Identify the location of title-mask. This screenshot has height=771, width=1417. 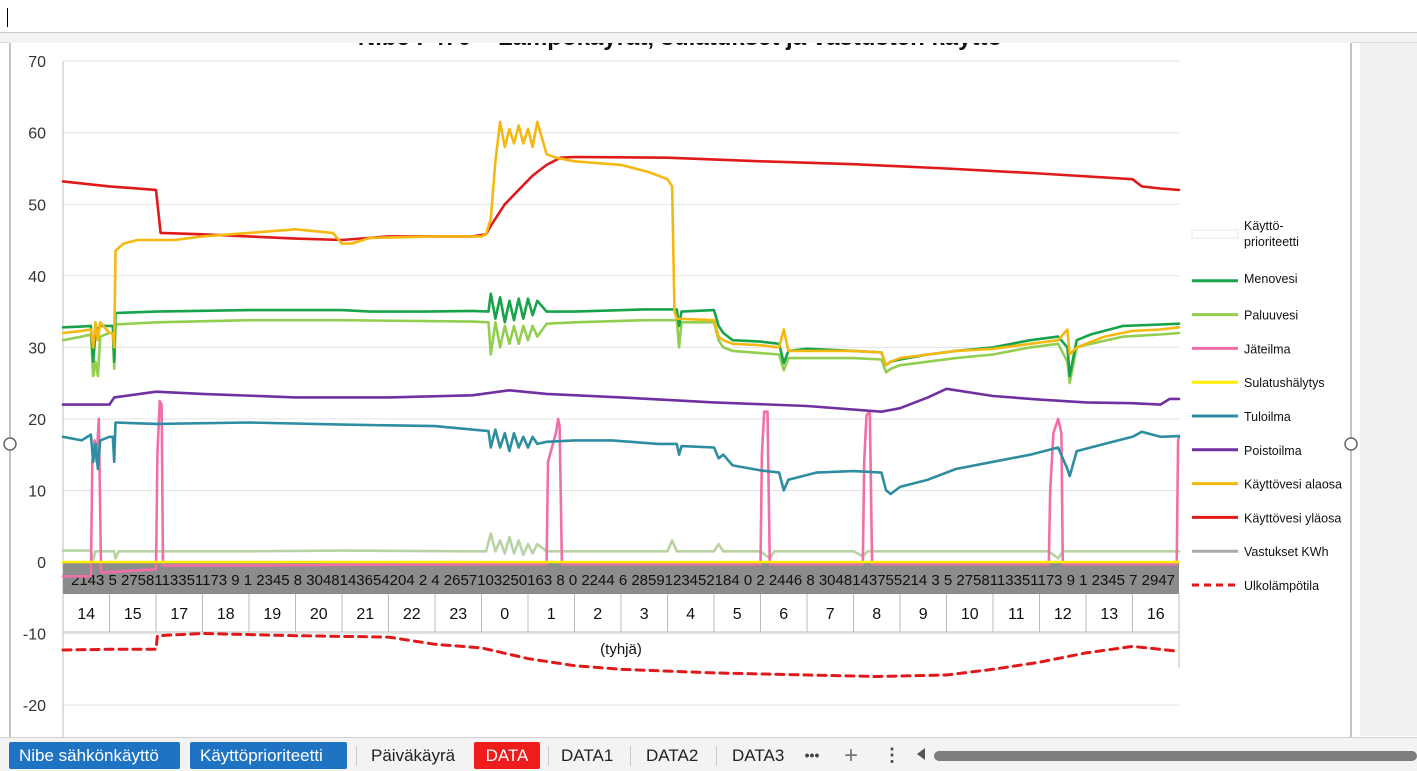
(681, 38).